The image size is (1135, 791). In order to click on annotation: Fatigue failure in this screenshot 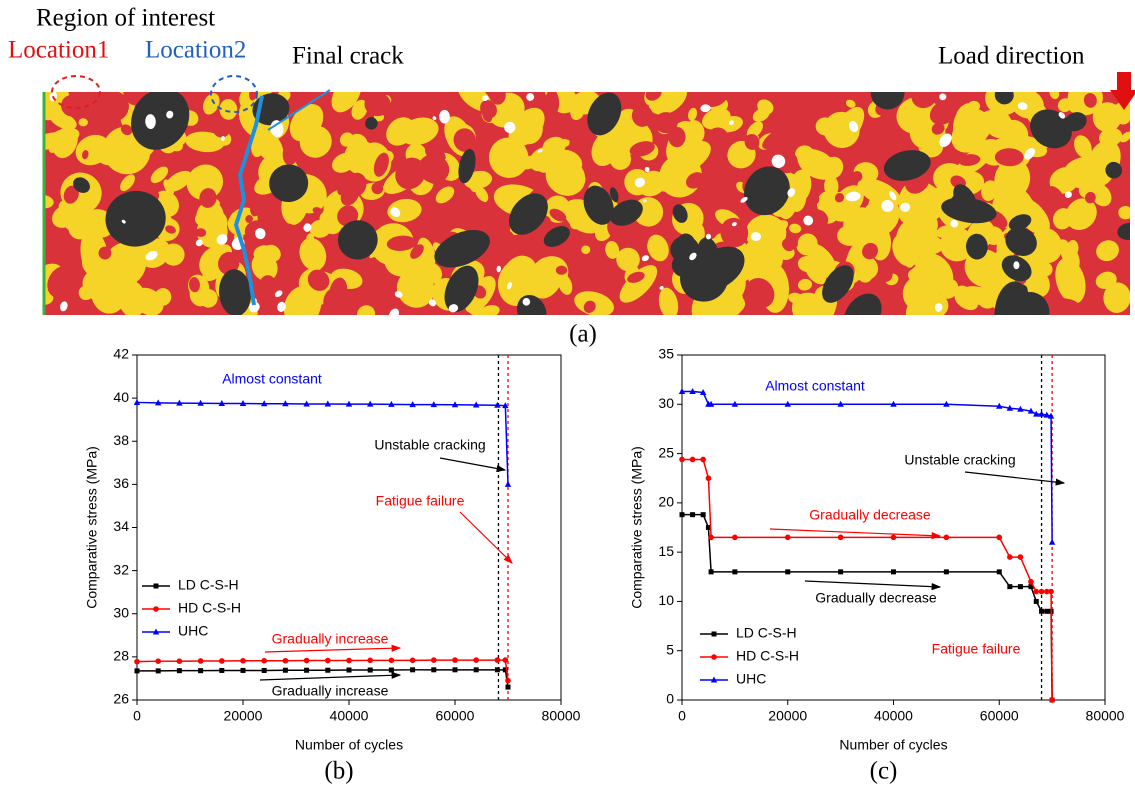, I will do `click(976, 649)`.